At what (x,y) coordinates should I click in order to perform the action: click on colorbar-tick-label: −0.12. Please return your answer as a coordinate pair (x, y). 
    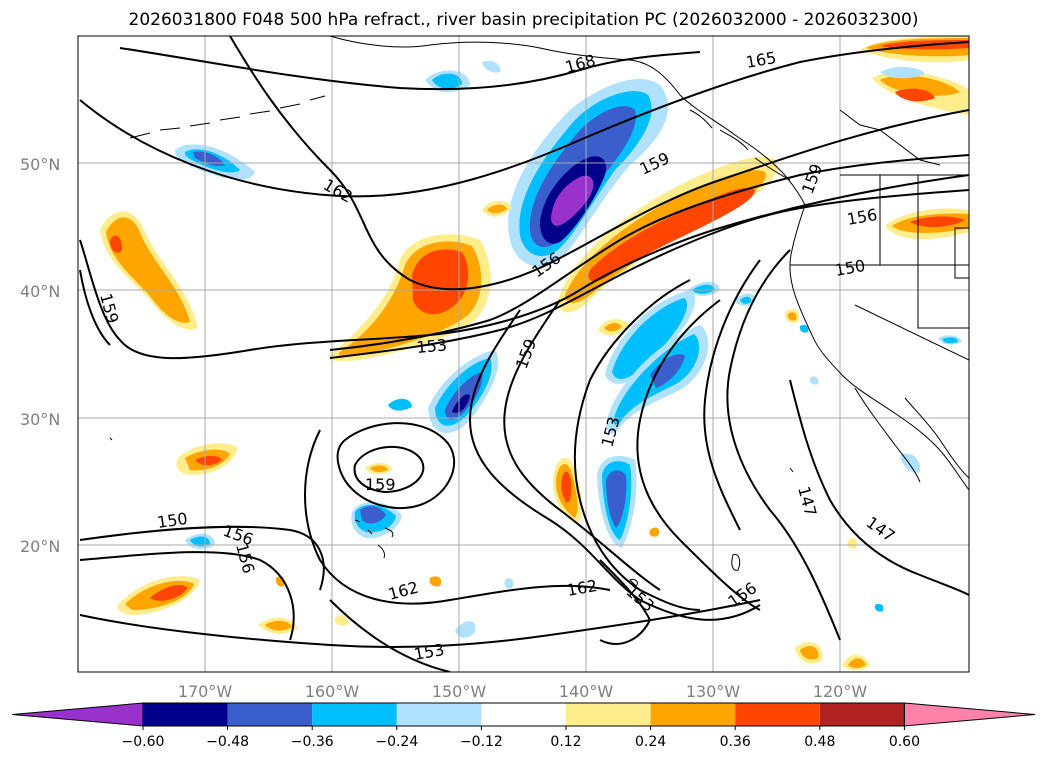
    Looking at the image, I should click on (481, 742).